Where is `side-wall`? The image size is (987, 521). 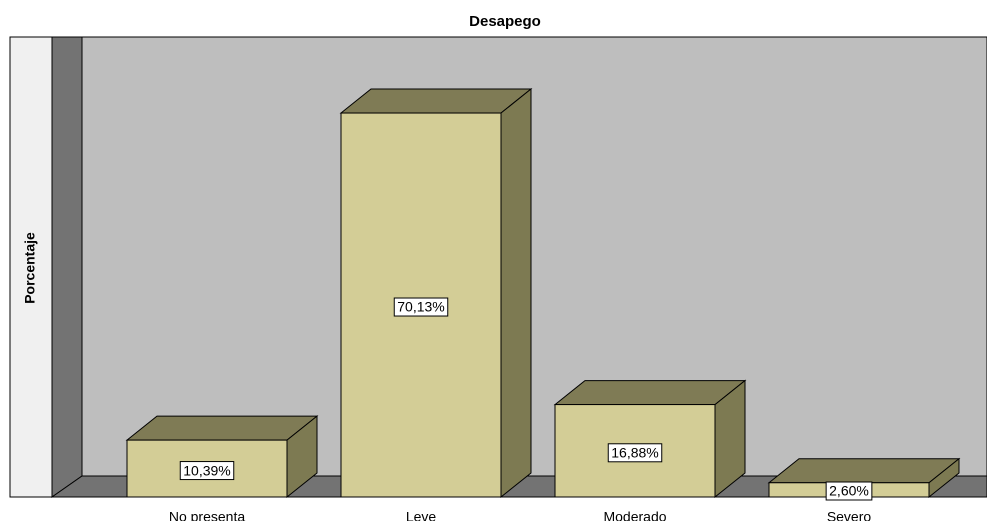 side-wall is located at coordinates (67, 267).